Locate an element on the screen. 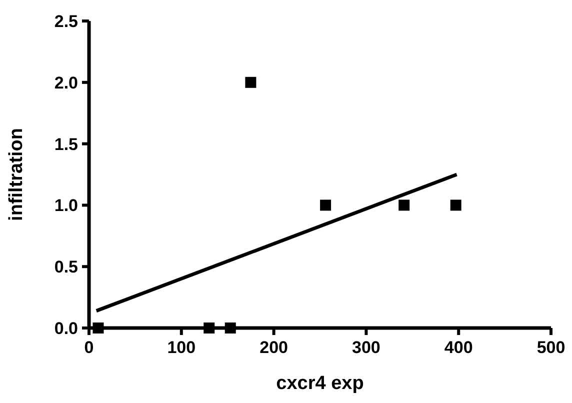  x-tick-label: 200 is located at coordinates (274, 347).